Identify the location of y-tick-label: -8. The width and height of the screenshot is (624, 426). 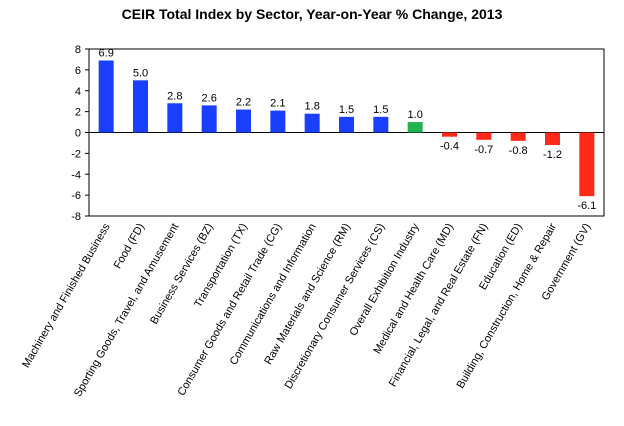
(76, 217).